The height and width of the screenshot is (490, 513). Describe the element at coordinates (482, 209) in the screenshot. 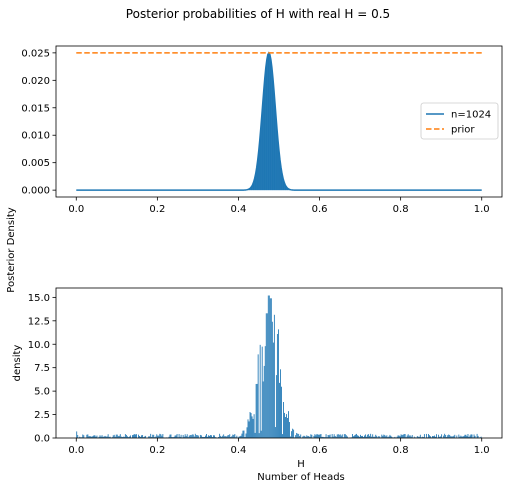

I see `x-tick-label: 1.0` at that location.